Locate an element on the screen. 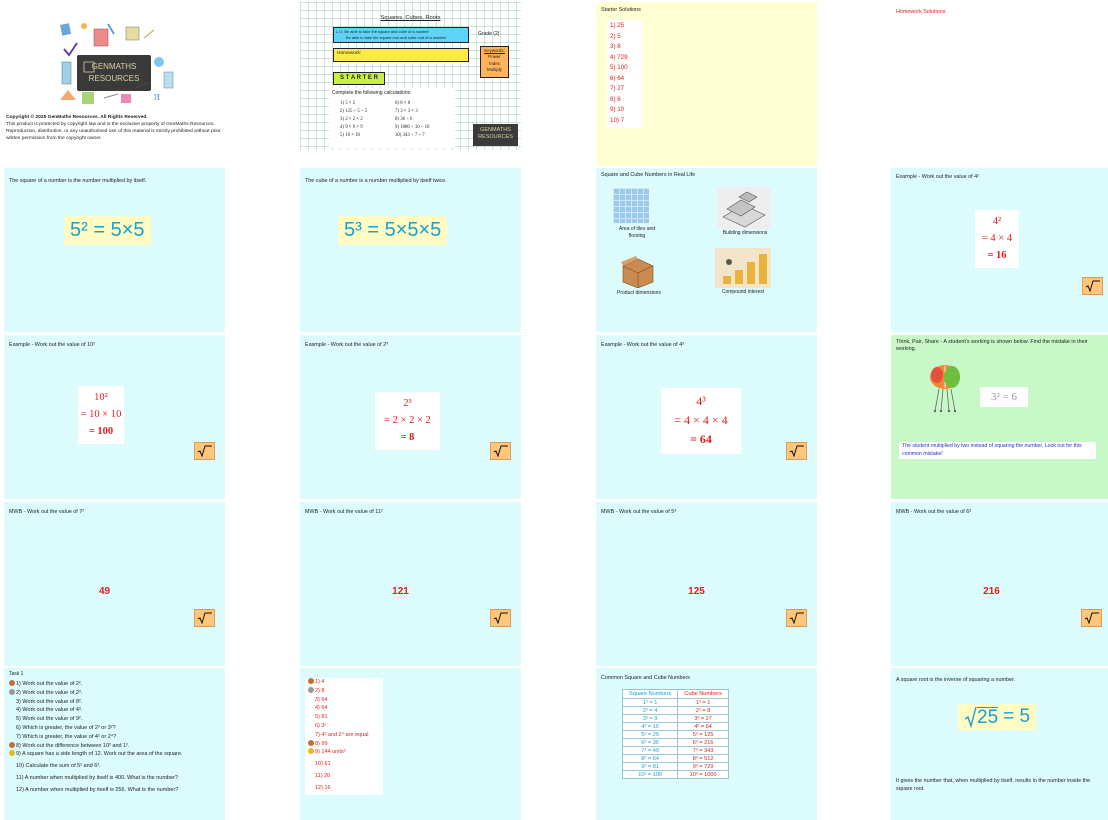 This screenshot has height=820, width=1108. keyword-item: Power is located at coordinates (494, 57).